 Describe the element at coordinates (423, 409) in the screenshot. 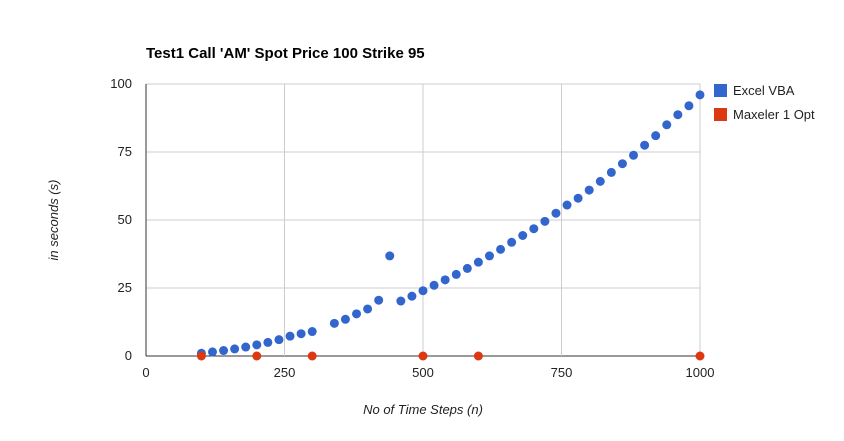

I see `x-axis-label: No of Time Steps (n)` at that location.